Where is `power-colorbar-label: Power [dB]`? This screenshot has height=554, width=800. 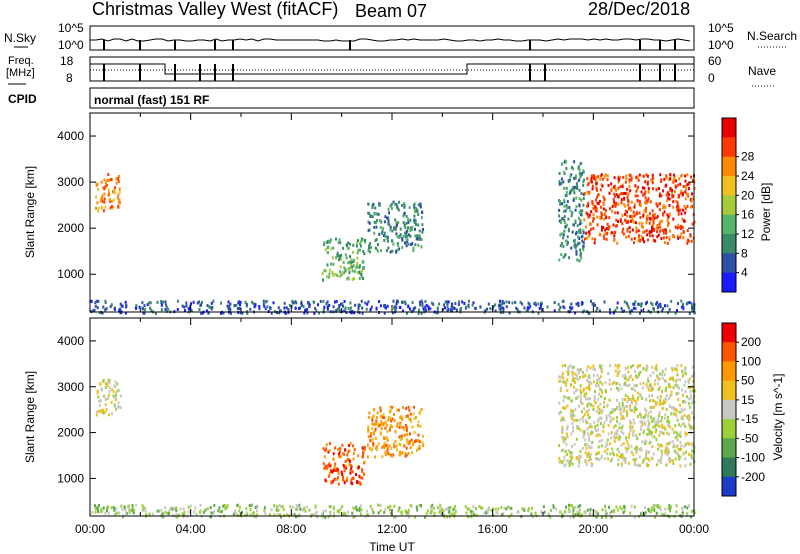
power-colorbar-label: Power [dB] is located at coordinates (766, 212).